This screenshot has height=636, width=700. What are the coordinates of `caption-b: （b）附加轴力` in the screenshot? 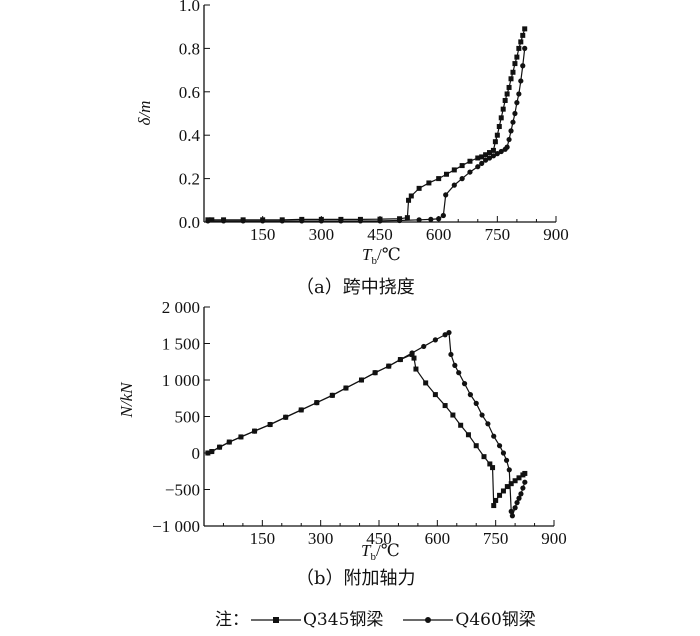 It's located at (356, 578).